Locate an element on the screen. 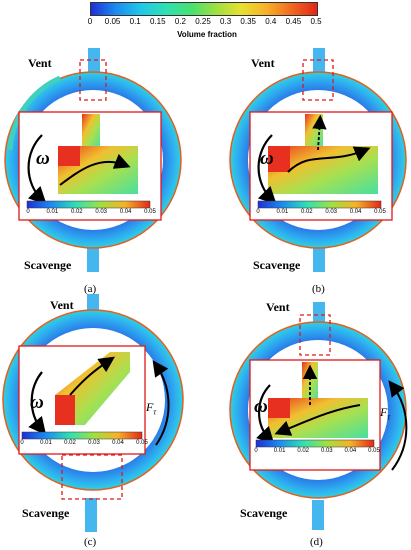  colorbar-tick-label: 0.05 is located at coordinates (112, 21).